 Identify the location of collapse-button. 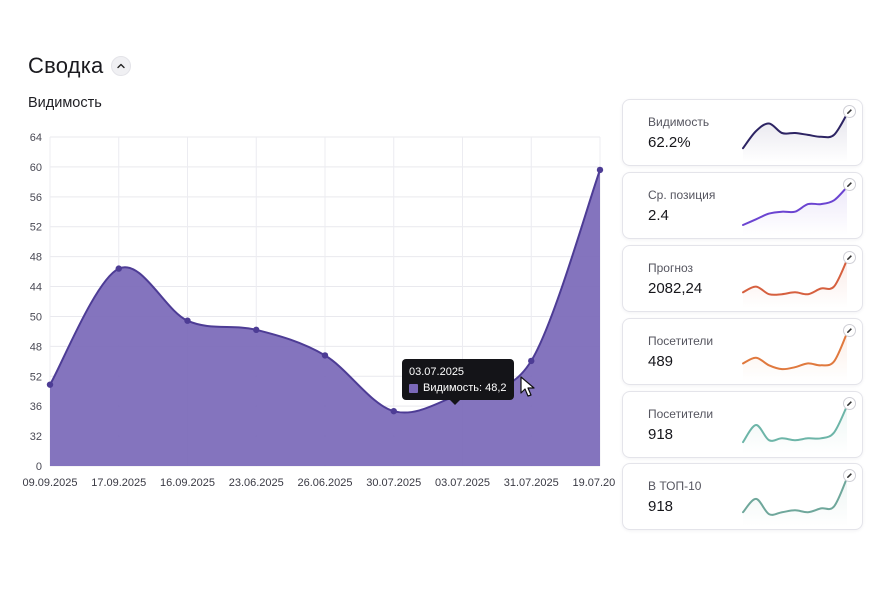
(121, 66).